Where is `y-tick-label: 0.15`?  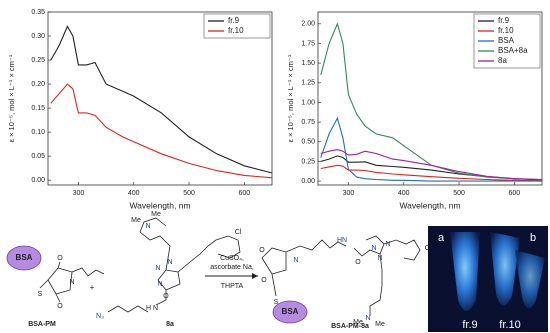
y-tick-label: 0.15 is located at coordinates (38, 108).